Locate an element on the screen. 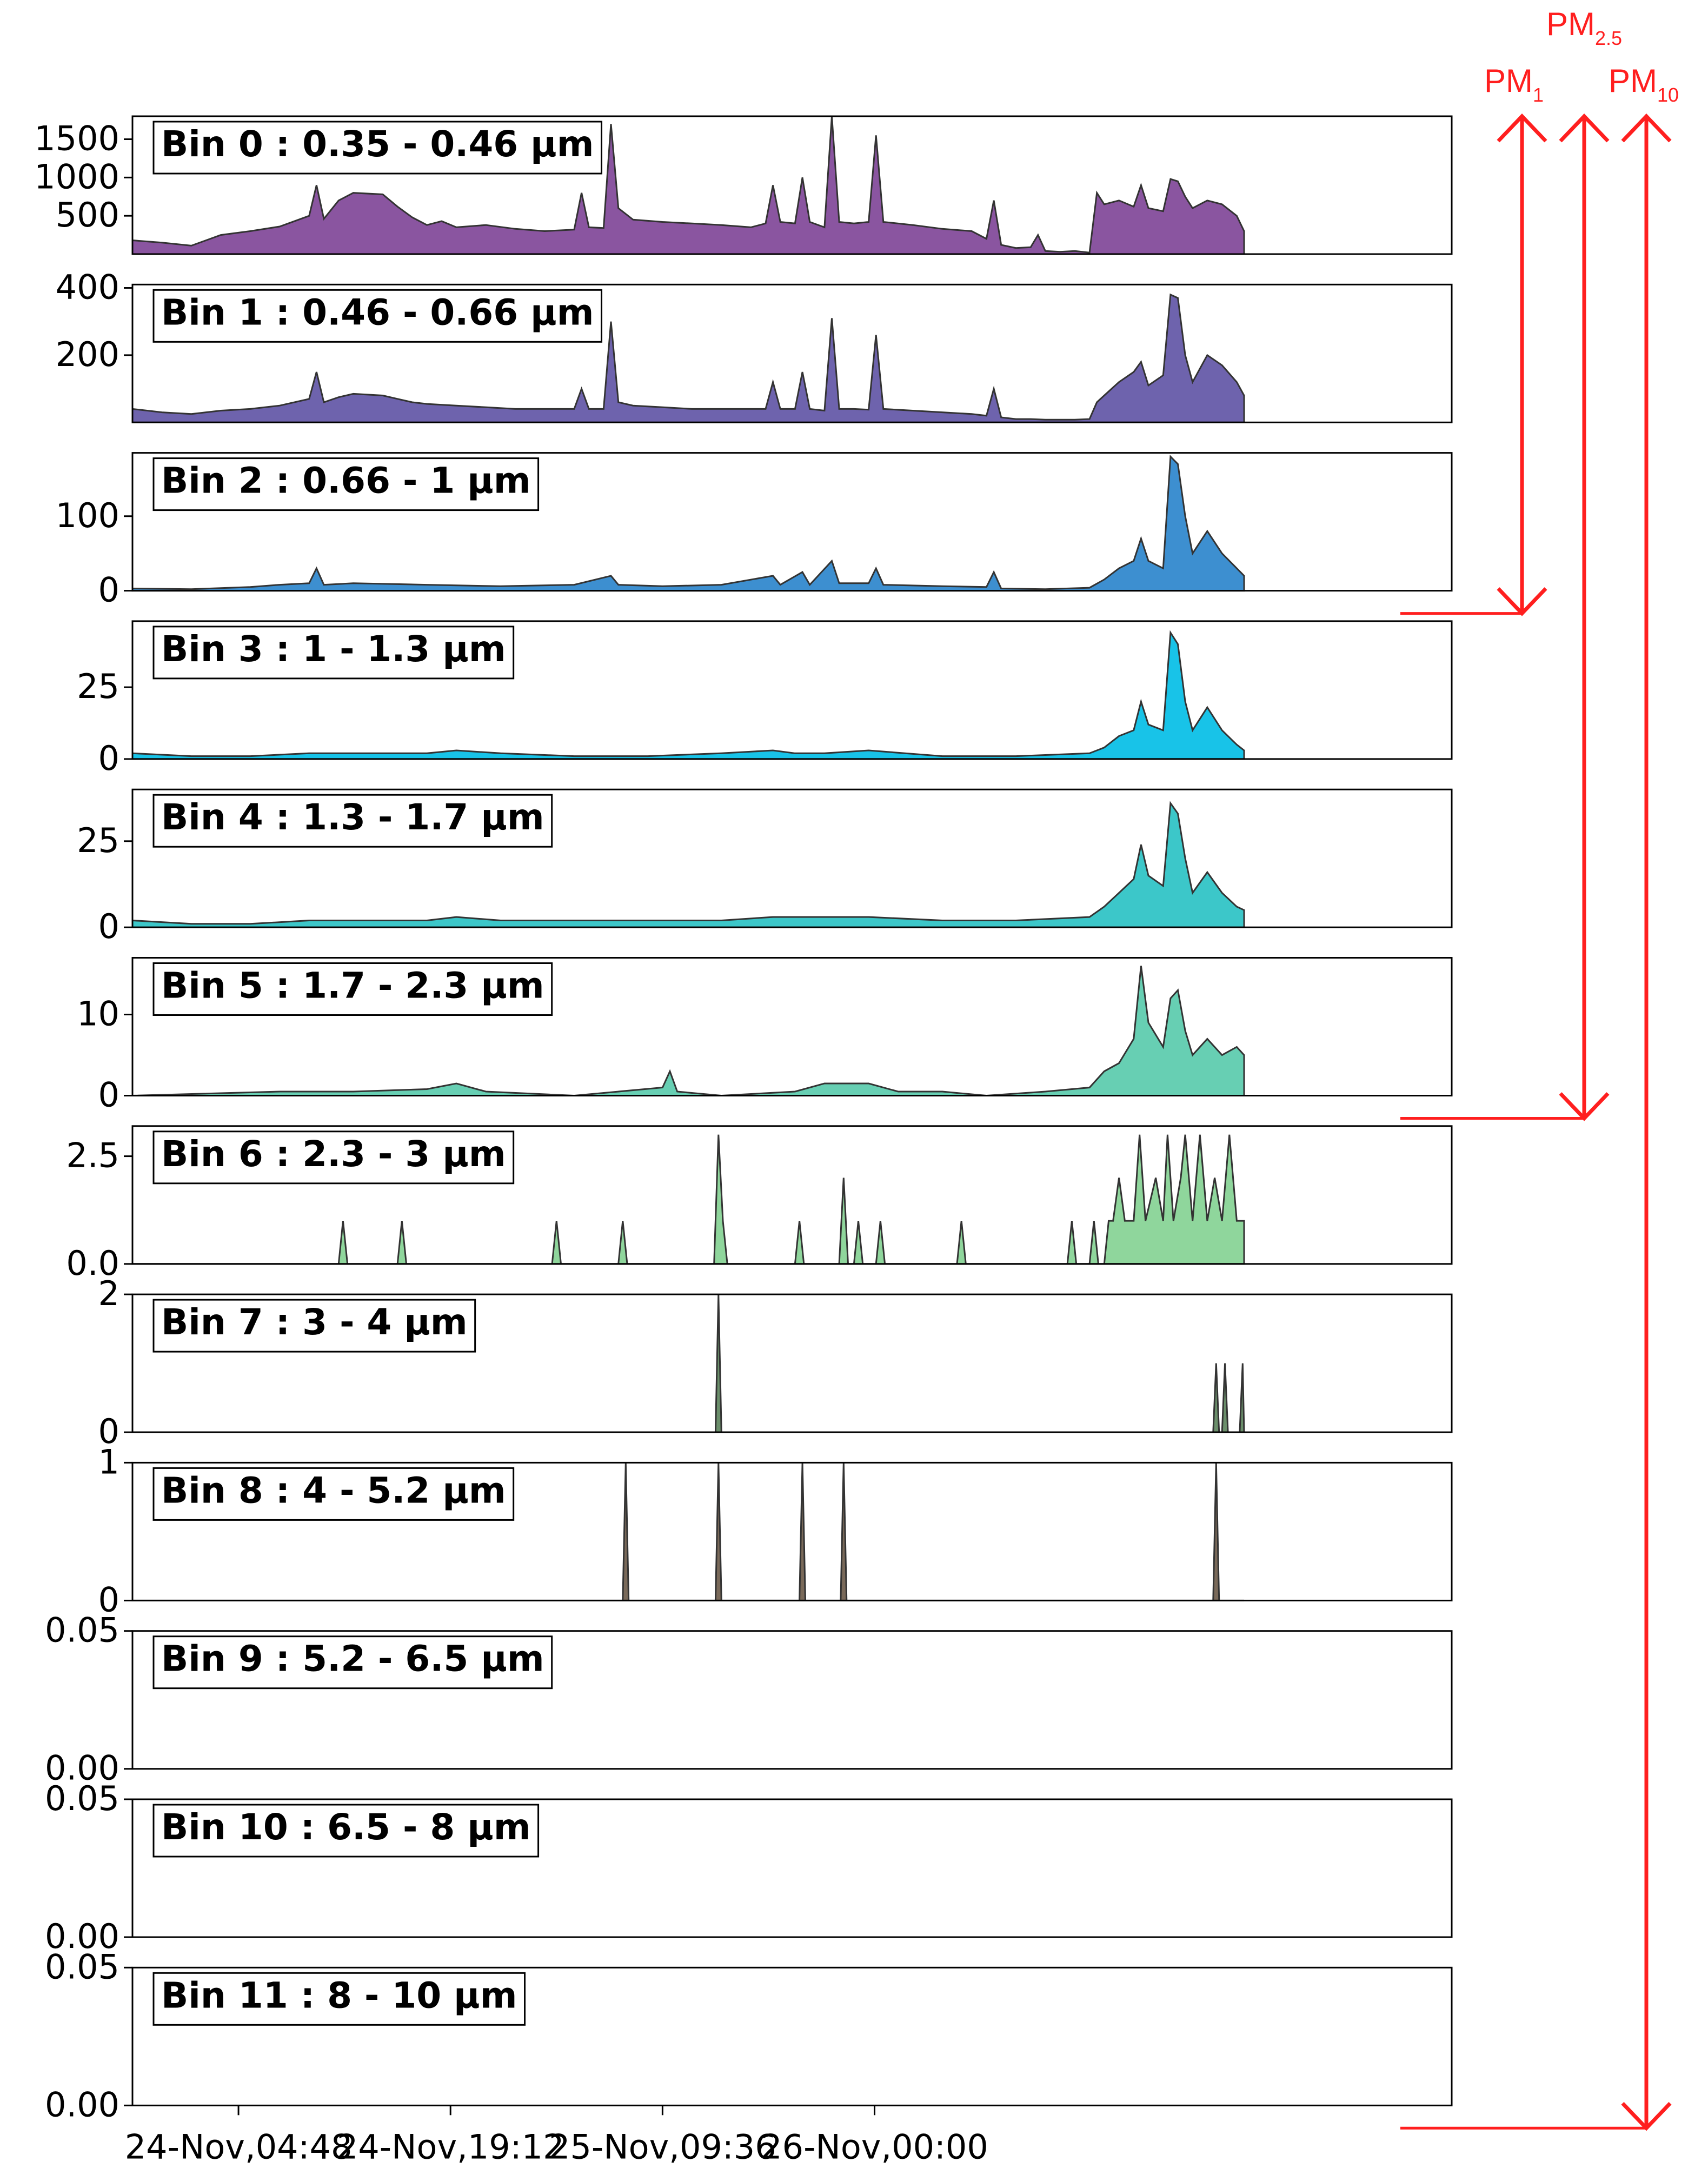 The width and height of the screenshot is (1708, 2168). y-tick-label: 1 is located at coordinates (108, 1461).